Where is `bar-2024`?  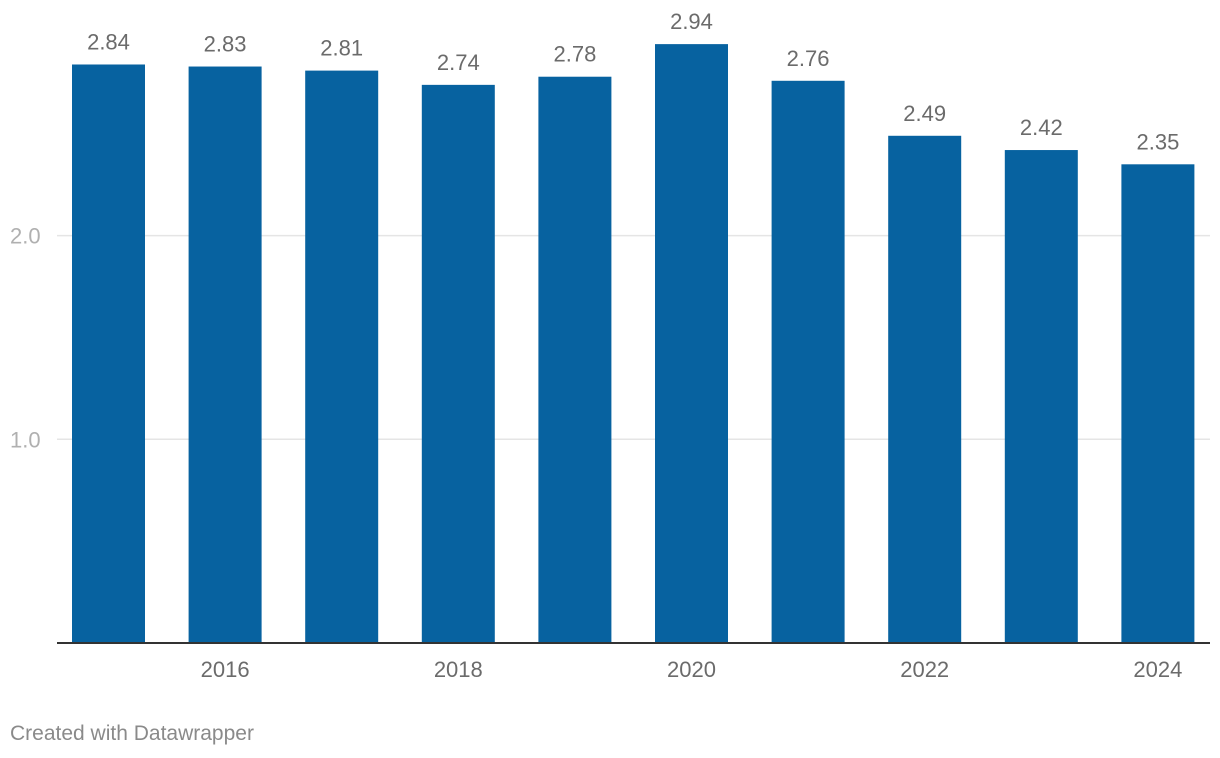 bar-2024 is located at coordinates (1158, 403).